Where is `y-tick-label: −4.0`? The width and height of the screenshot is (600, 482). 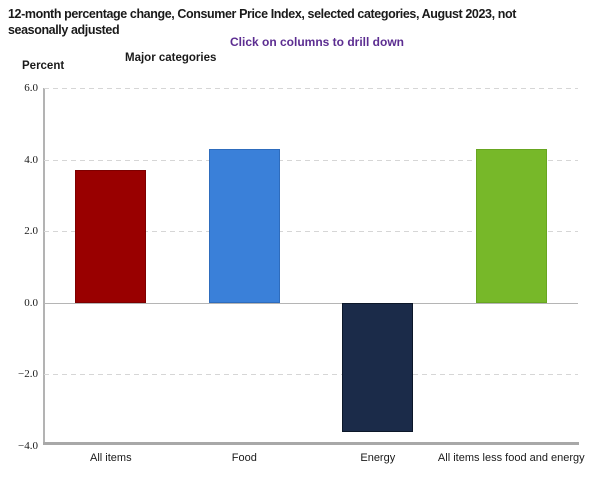
y-tick-label: −4.0 is located at coordinates (28, 446).